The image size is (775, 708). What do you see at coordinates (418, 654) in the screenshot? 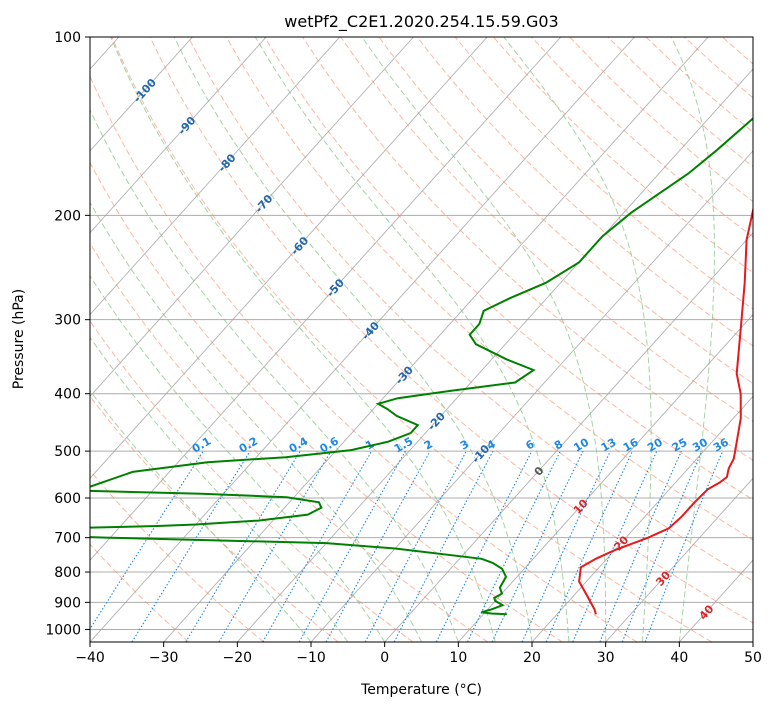
I see `x-axis: −40 −30 −20 −10 0 10 20 30 40 50` at bounding box center [418, 654].